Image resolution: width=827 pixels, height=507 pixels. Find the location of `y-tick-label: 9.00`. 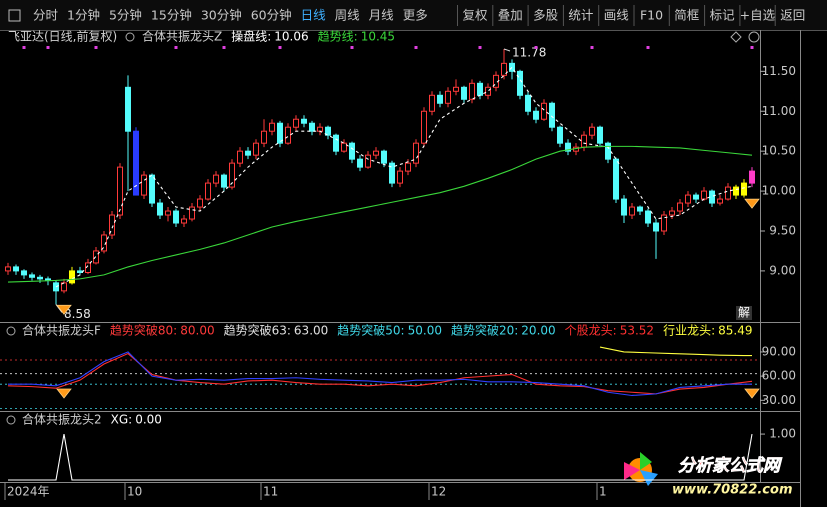

y-tick-label: 9.00 is located at coordinates (782, 270).